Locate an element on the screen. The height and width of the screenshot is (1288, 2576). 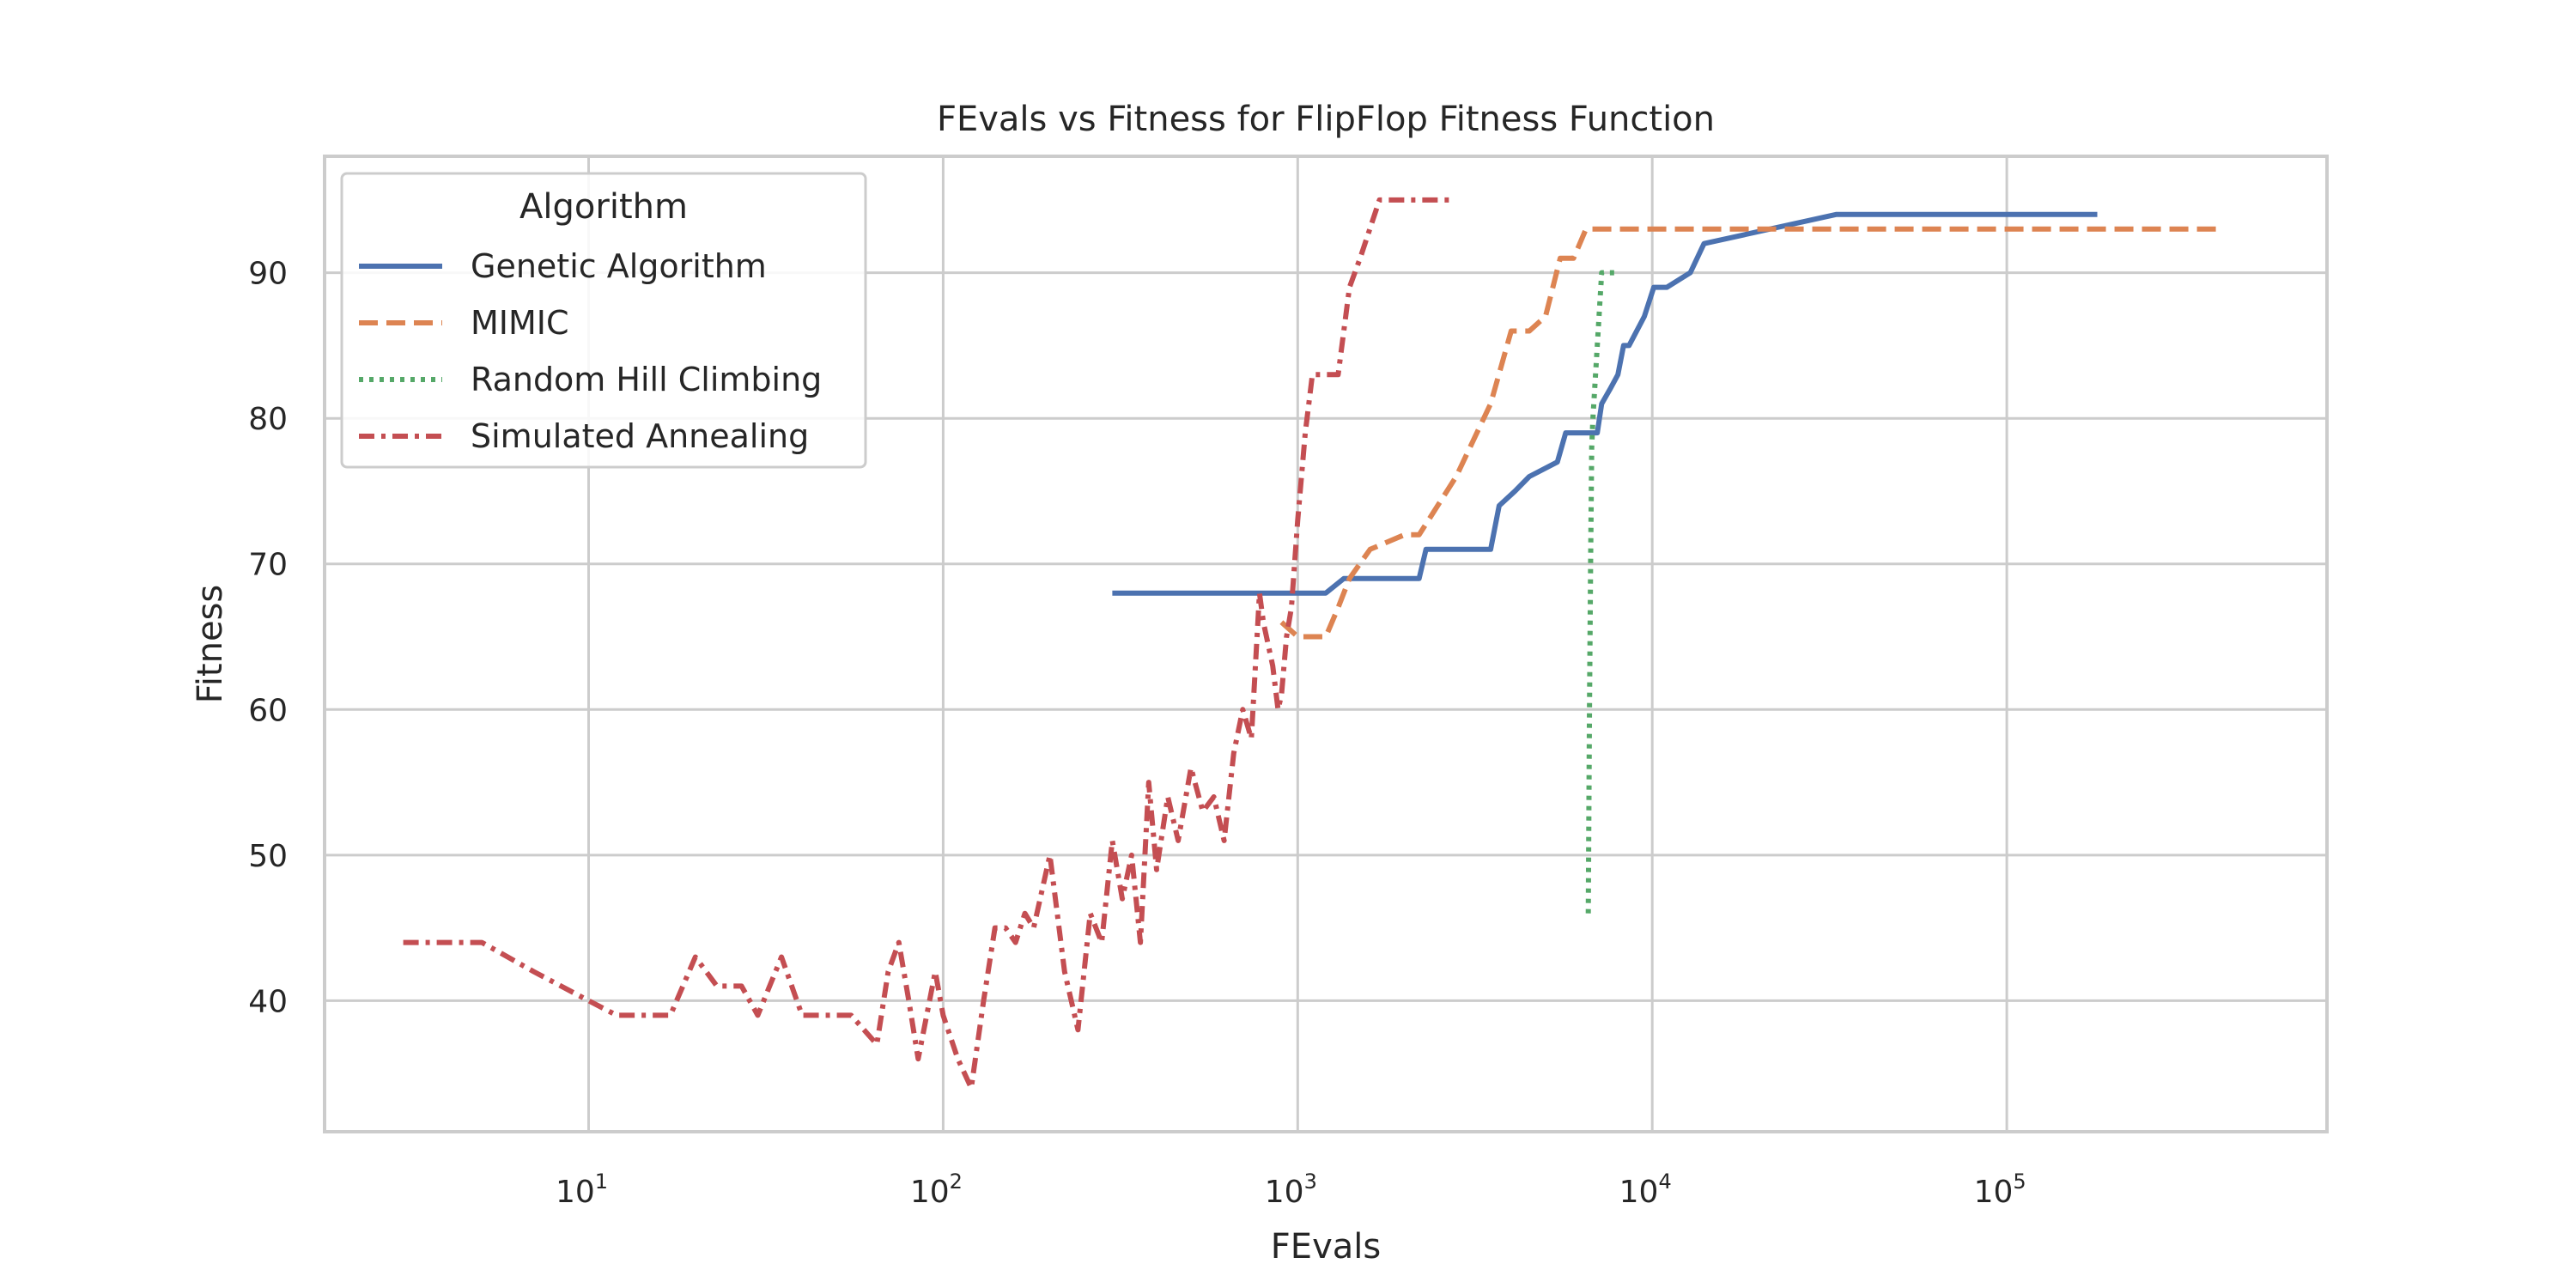
legend-label-simulated-annealing: Simulated Annealing is located at coordinates (640, 436).